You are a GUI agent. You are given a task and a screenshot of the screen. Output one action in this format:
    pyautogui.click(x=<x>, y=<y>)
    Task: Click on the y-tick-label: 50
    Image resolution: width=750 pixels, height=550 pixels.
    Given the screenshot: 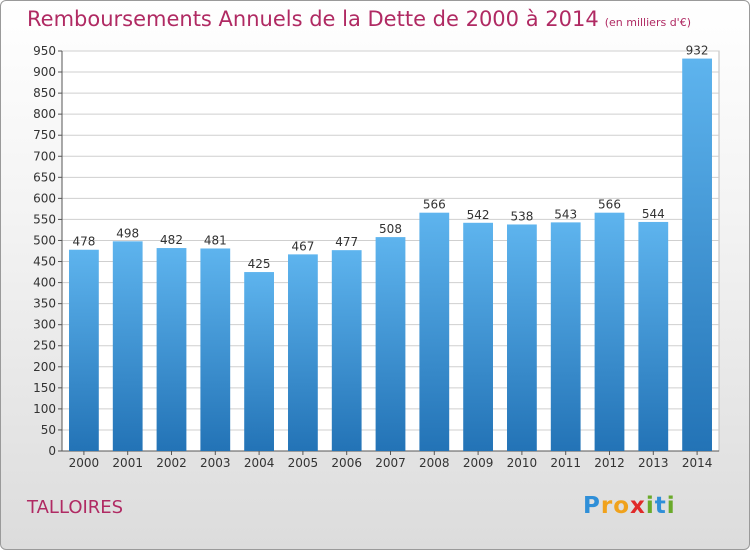 What is the action you would take?
    pyautogui.click(x=48, y=430)
    